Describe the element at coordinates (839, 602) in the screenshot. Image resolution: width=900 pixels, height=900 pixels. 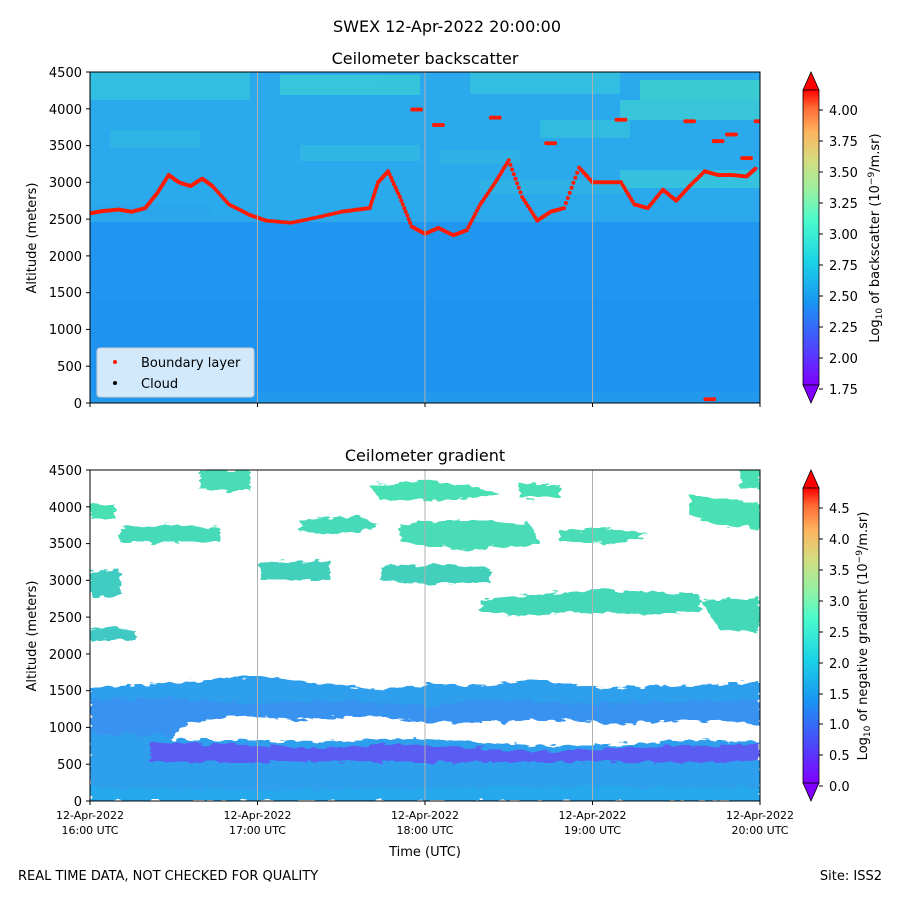
I see `cbar-tick-label: 3.0` at that location.